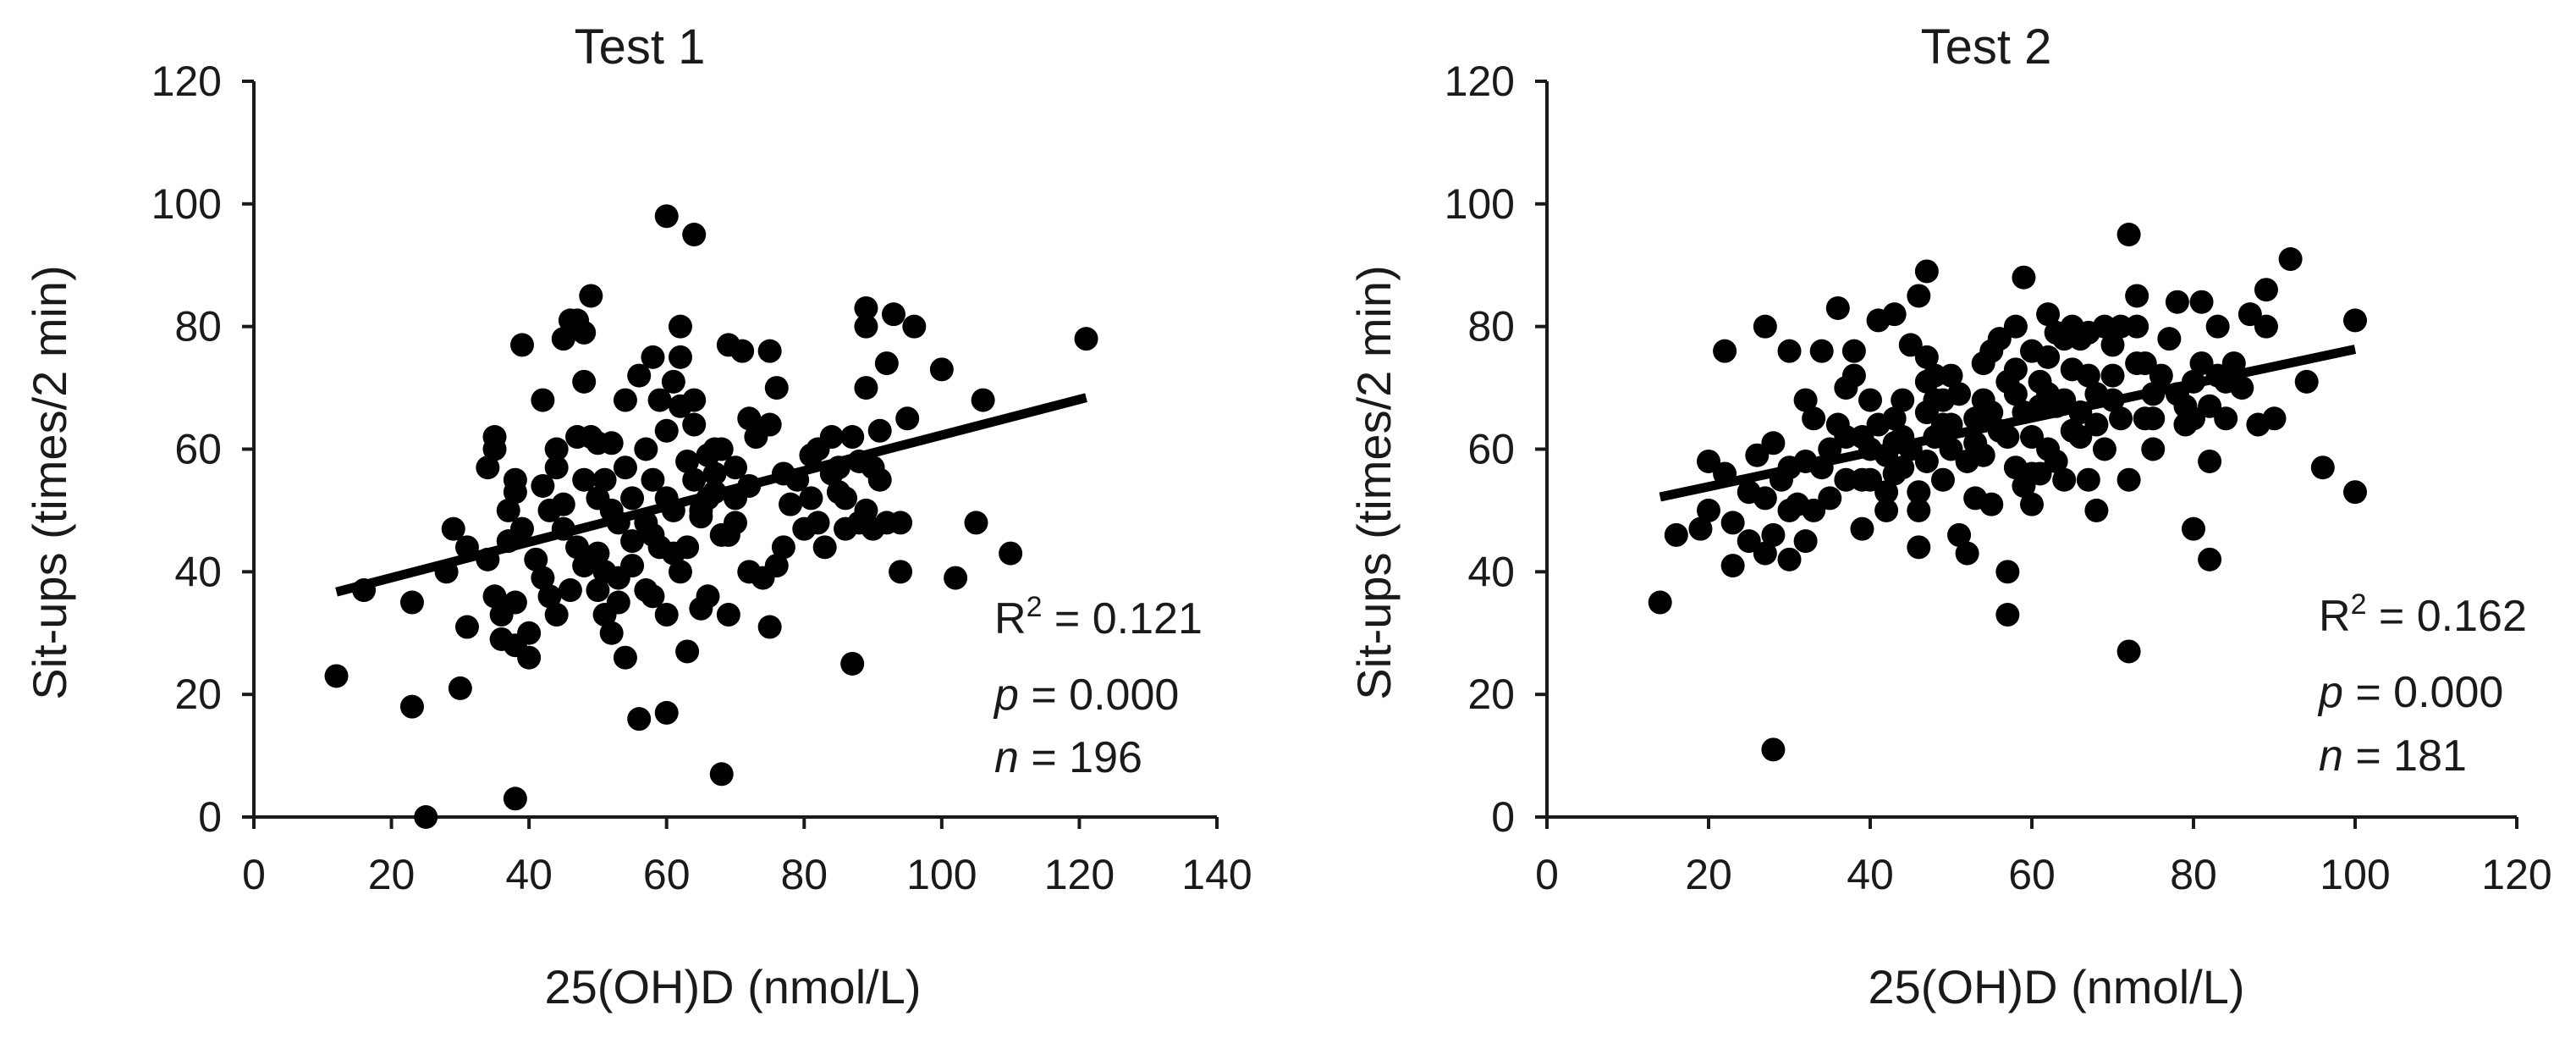 The image size is (2576, 1038). What do you see at coordinates (2355, 875) in the screenshot?
I see `chart-2-x-tick-label: 100` at bounding box center [2355, 875].